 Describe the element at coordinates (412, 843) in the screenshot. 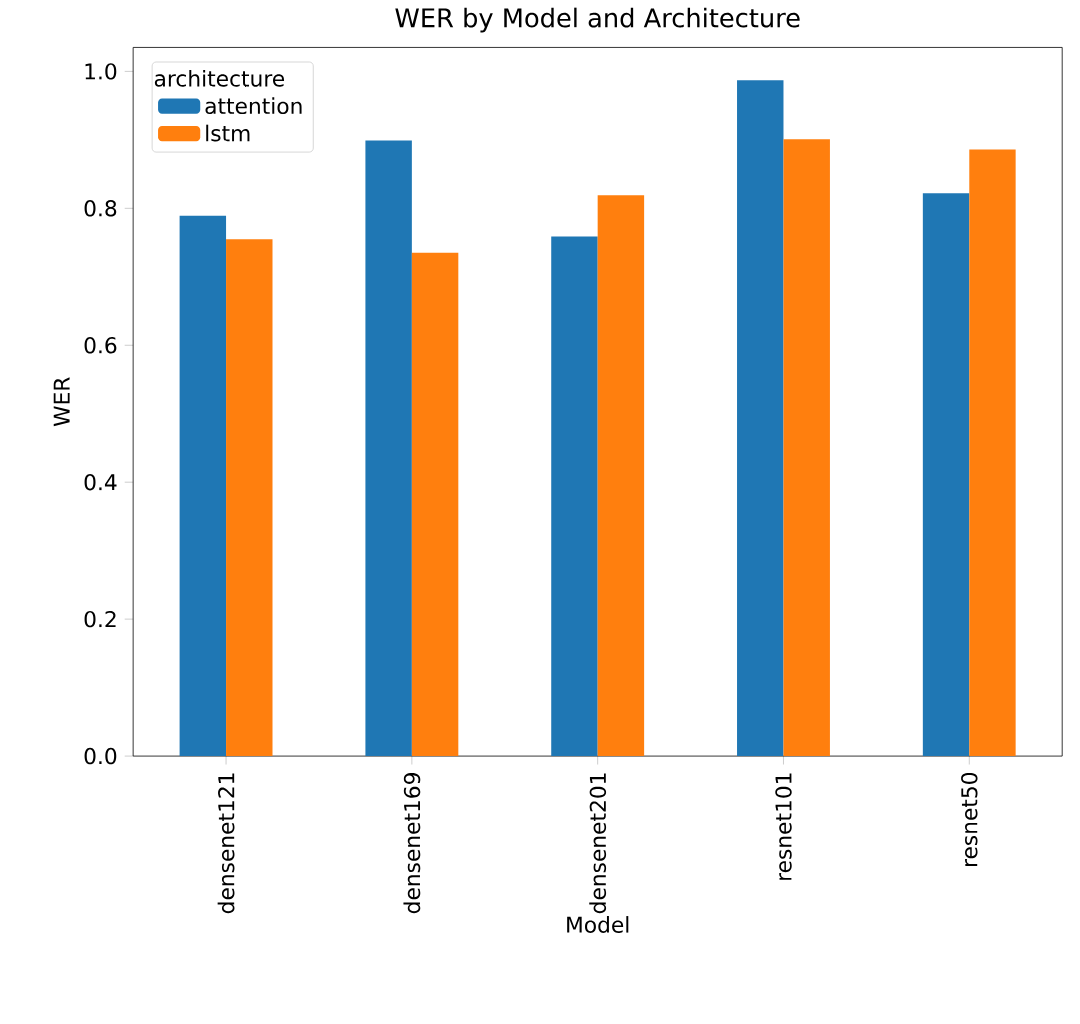

I see `x-tick-label: densenet169` at that location.